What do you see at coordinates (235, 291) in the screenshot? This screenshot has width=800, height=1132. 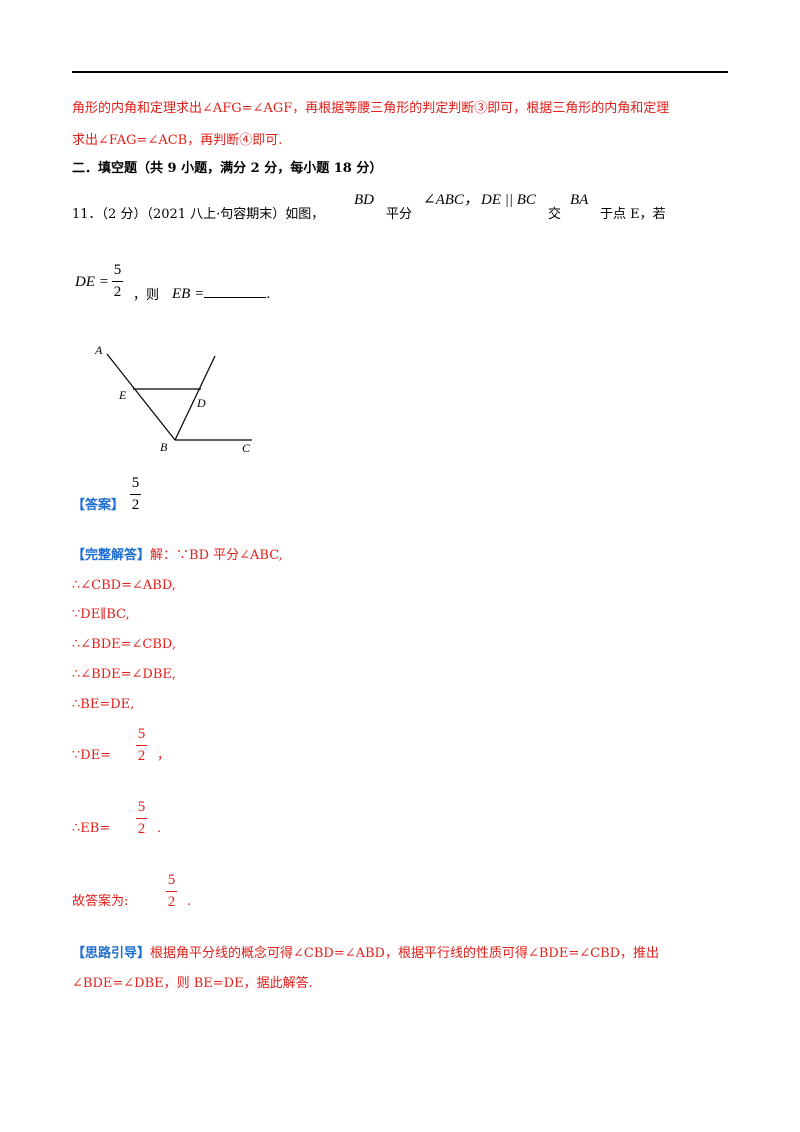 I see `answer-blank` at bounding box center [235, 291].